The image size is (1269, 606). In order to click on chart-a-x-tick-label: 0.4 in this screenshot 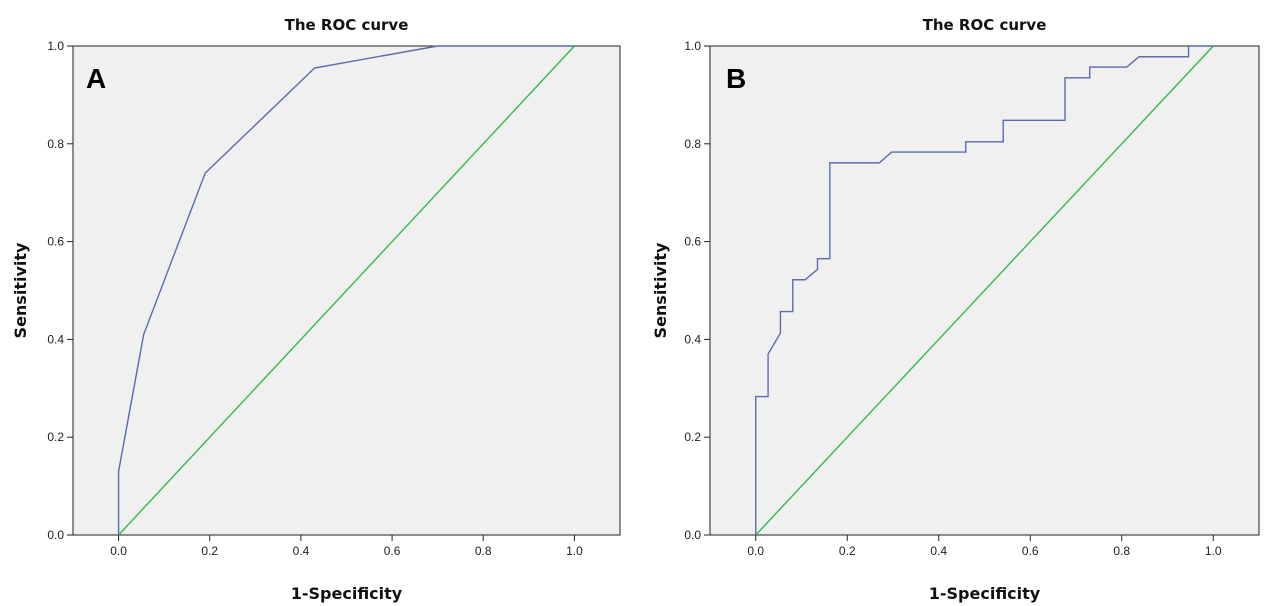, I will do `click(301, 551)`.